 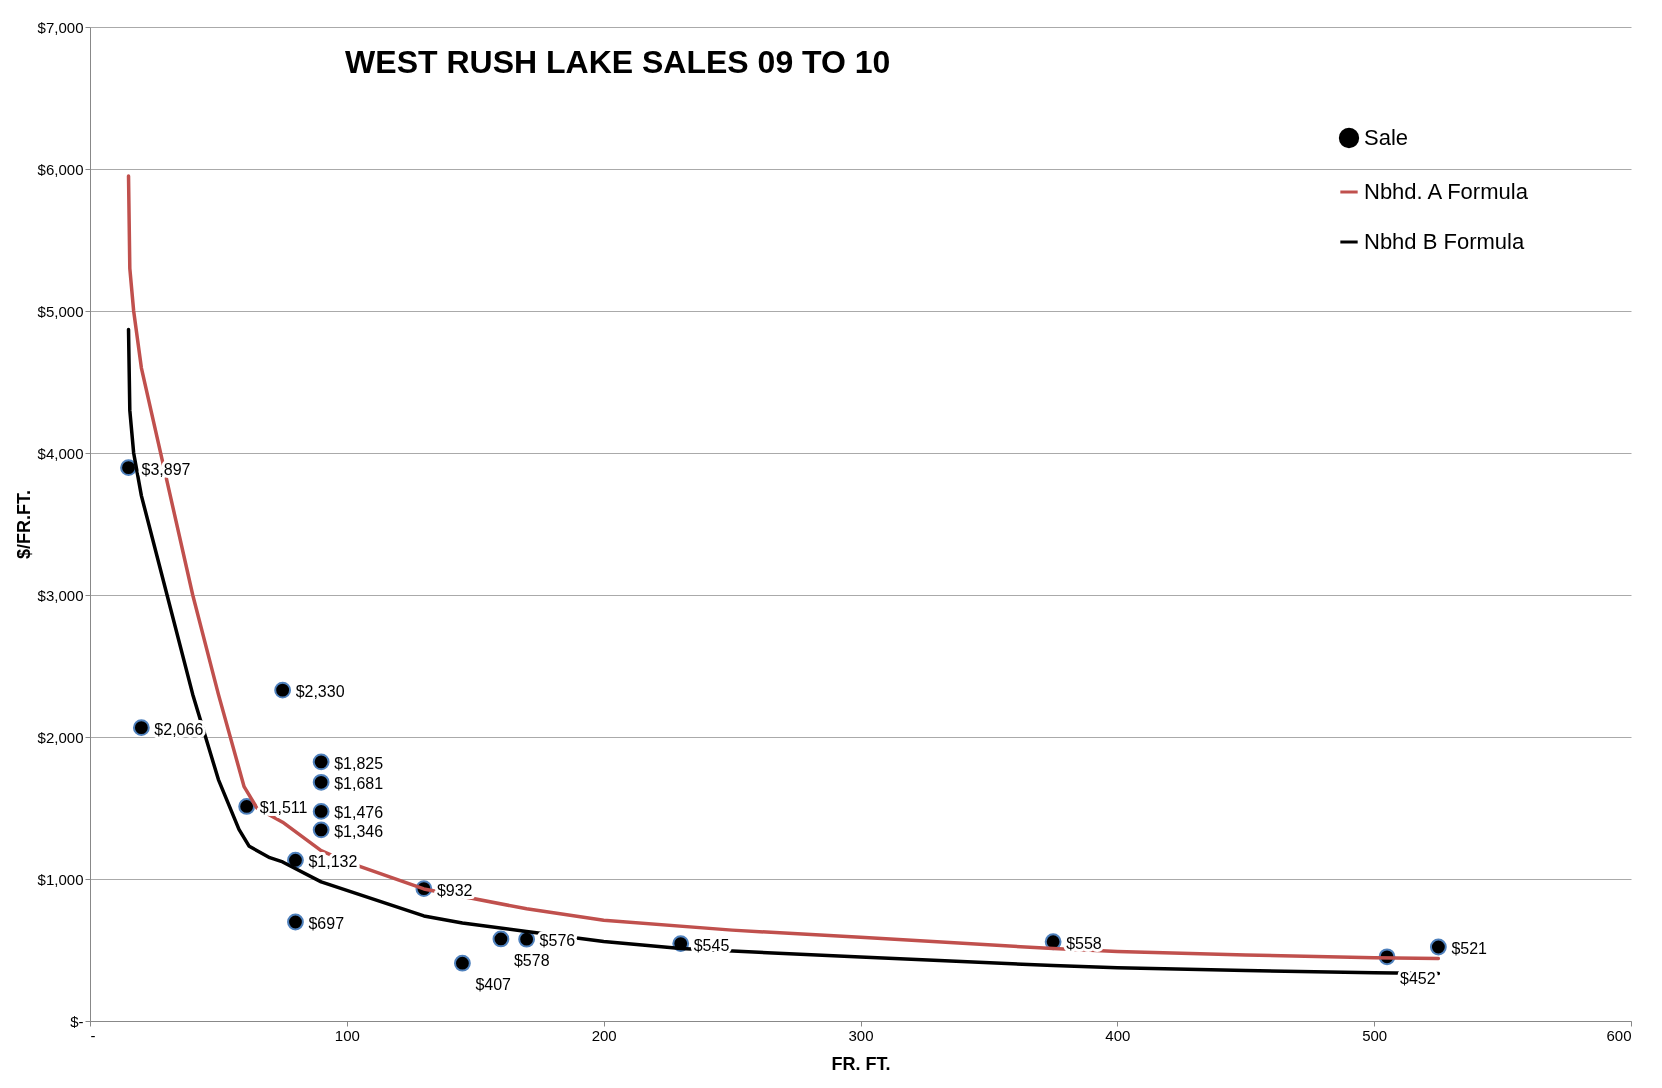 What do you see at coordinates (60, 595) in the screenshot?
I see `y-tick-label: $3,000` at bounding box center [60, 595].